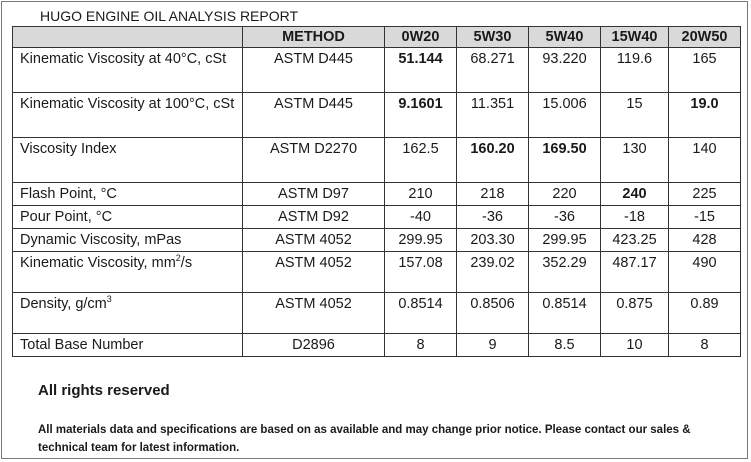  Describe the element at coordinates (169, 16) in the screenshot. I see `report-title: HUGO ENGINE OIL ANALYSIS REPORT` at that location.